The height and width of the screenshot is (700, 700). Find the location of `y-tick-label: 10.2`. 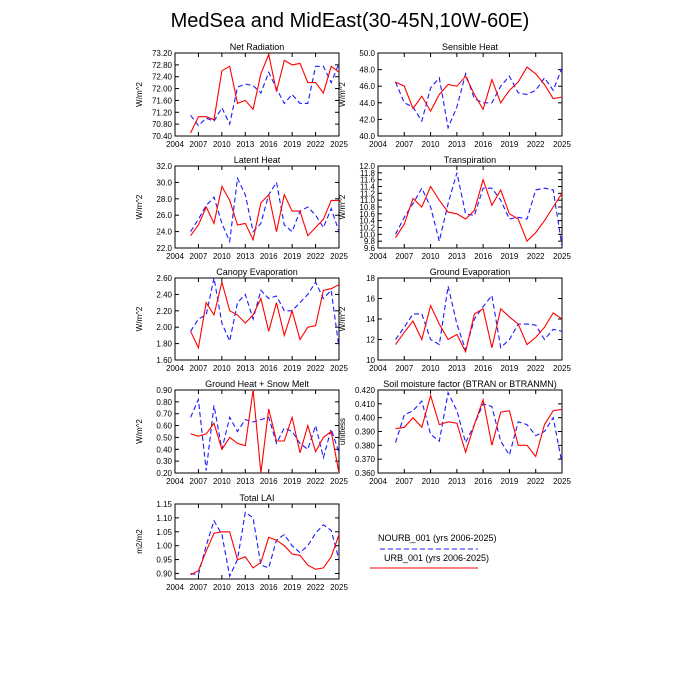

y-tick-label: 10.2 is located at coordinates (367, 228).